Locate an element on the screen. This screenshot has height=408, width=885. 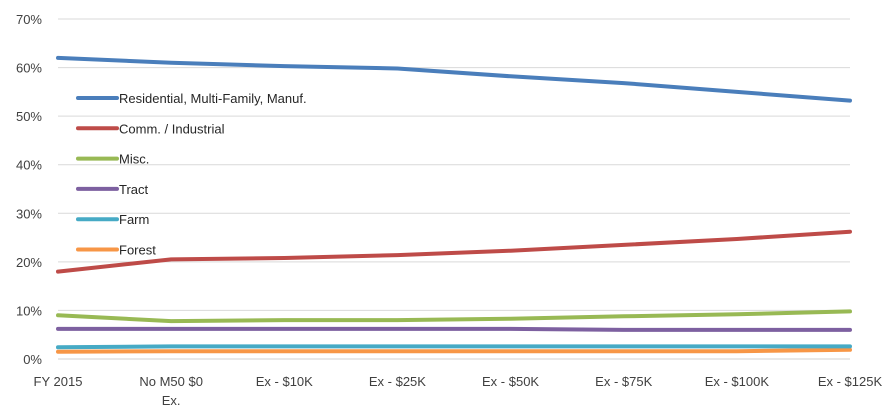
y-tick-label: 40% is located at coordinates (29, 165).